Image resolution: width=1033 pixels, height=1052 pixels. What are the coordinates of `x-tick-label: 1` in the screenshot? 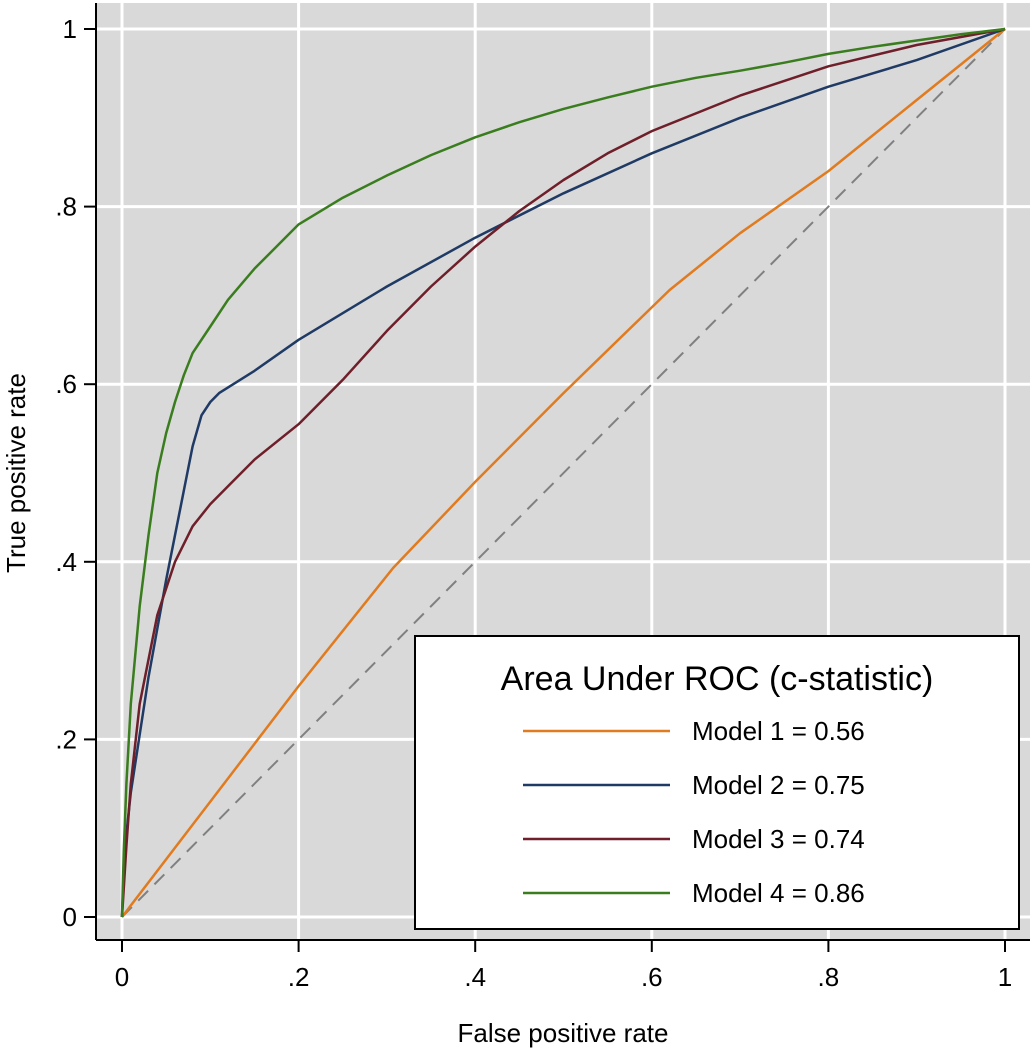 It's located at (1005, 977).